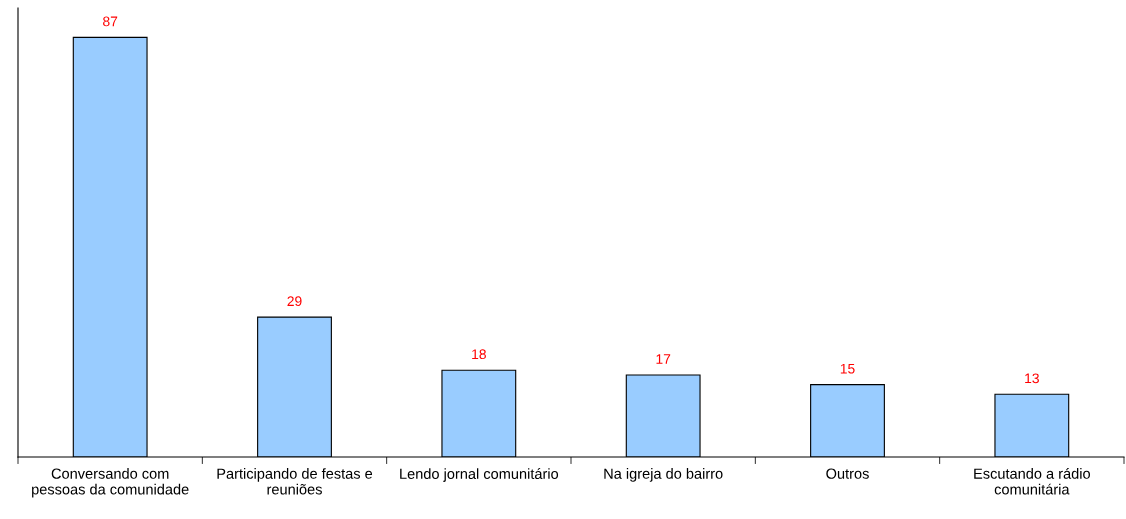 The image size is (1126, 519). Describe the element at coordinates (1032, 378) in the screenshot. I see `data-label: 13` at that location.